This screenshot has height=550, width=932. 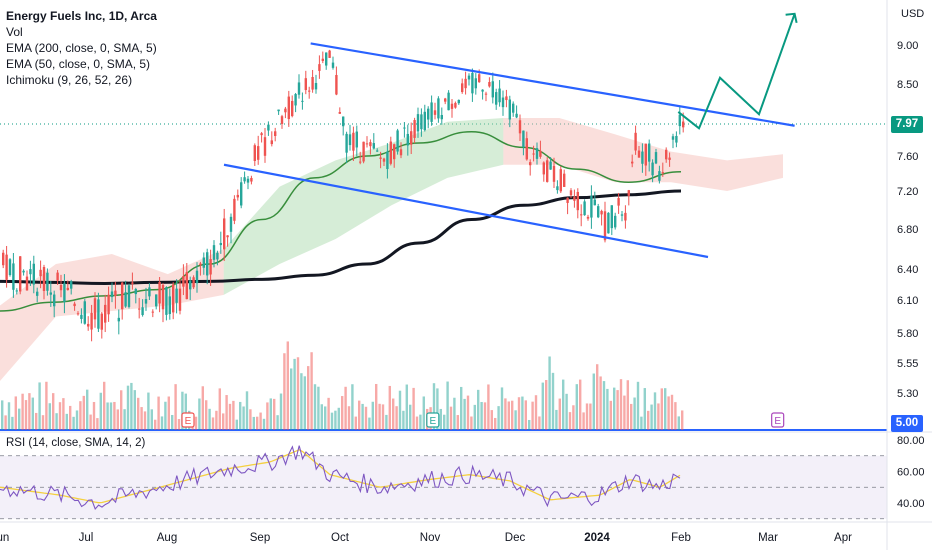 What do you see at coordinates (86, 538) in the screenshot?
I see `x-tick-label: Jul` at bounding box center [86, 538].